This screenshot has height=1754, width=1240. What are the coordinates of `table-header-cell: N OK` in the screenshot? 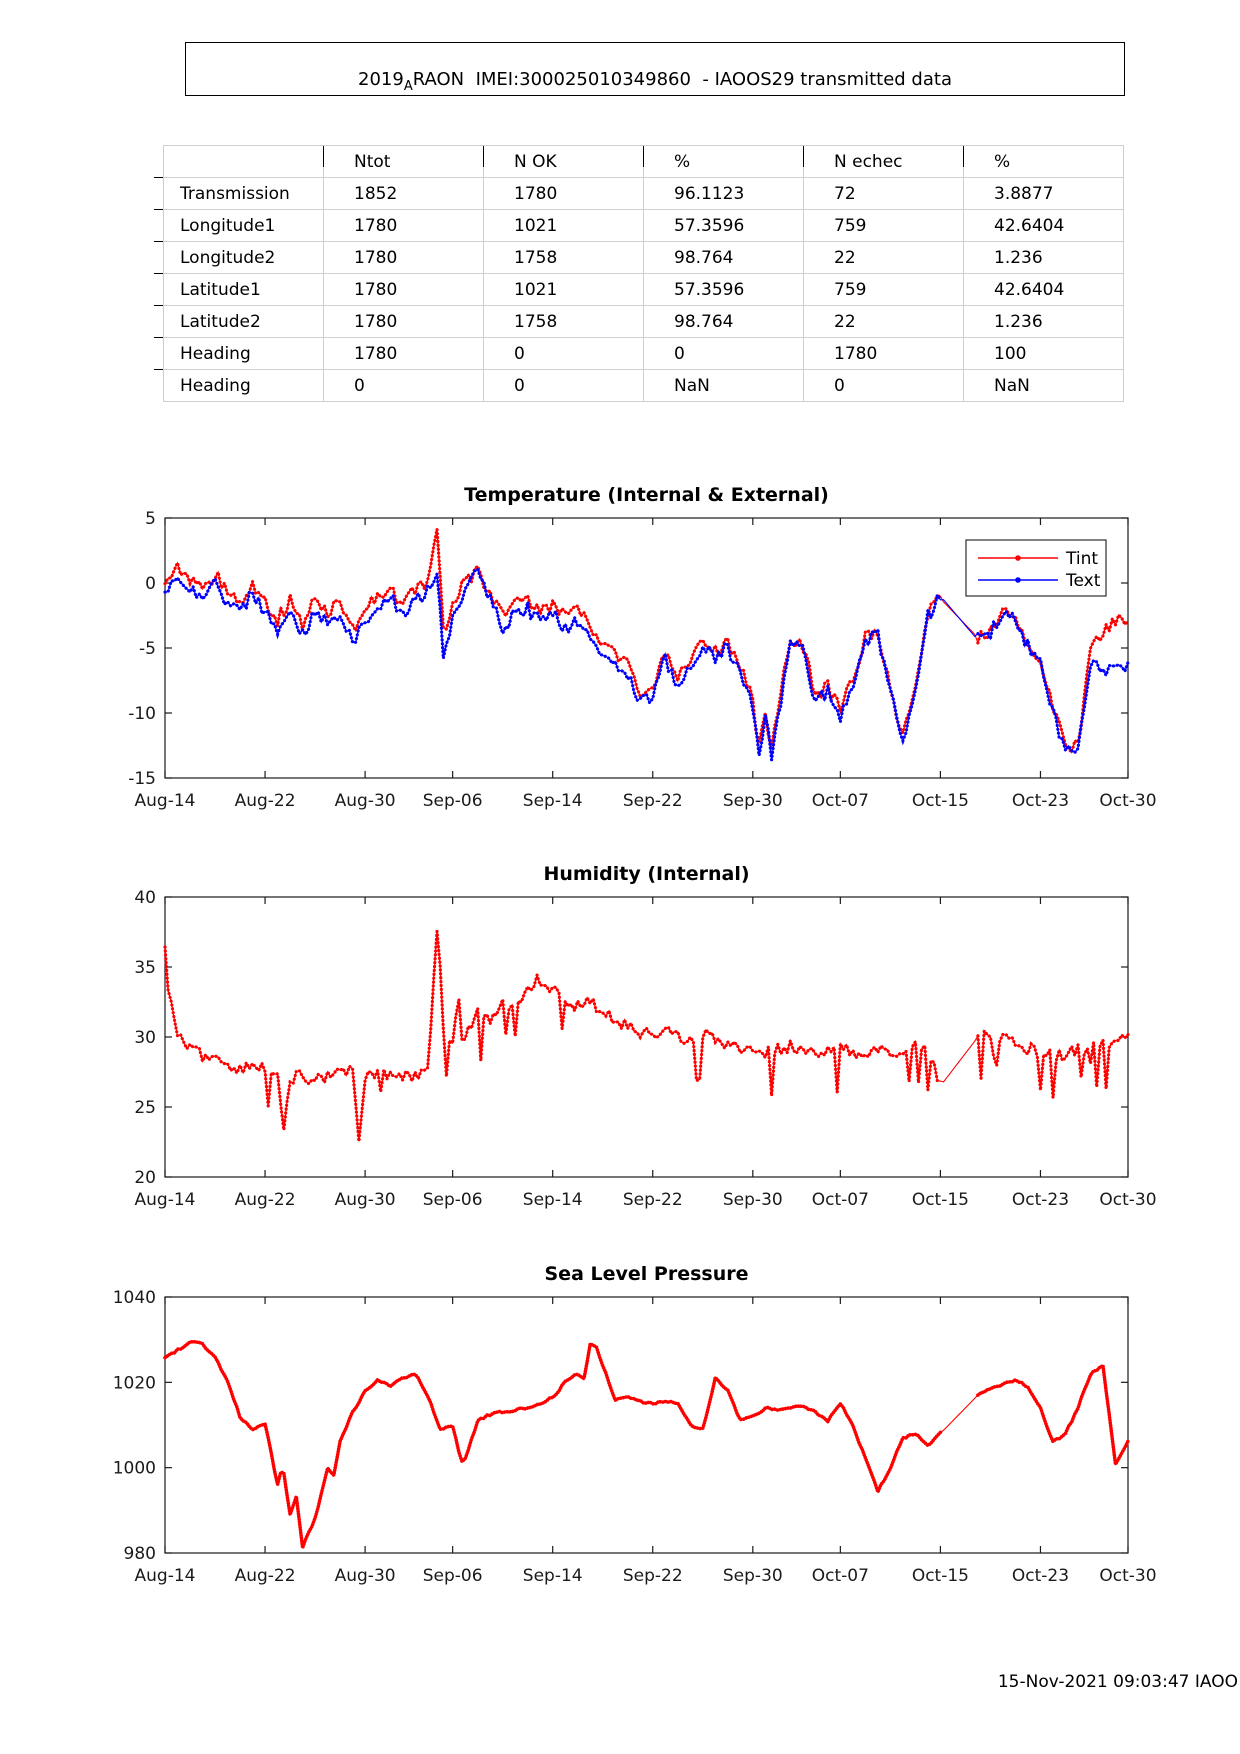 It's located at (563, 161).